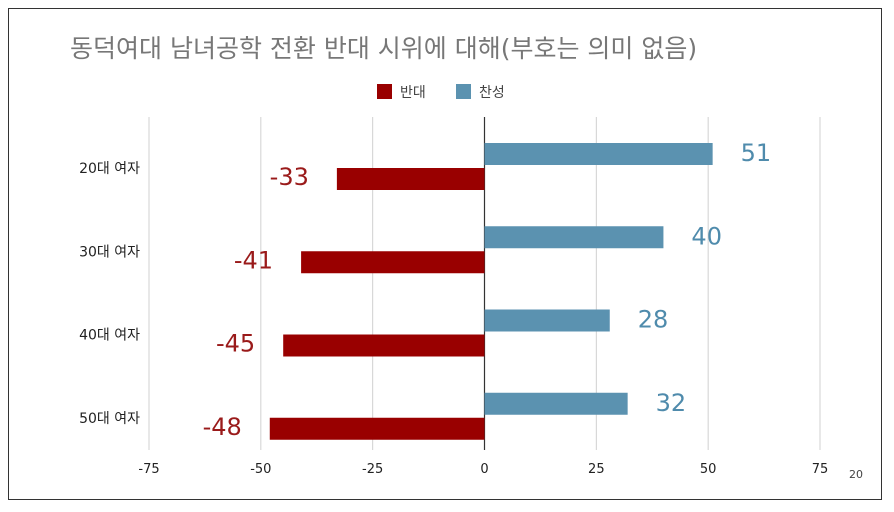  What do you see at coordinates (756, 153) in the screenshot?
I see `data-label-support: 51` at bounding box center [756, 153].